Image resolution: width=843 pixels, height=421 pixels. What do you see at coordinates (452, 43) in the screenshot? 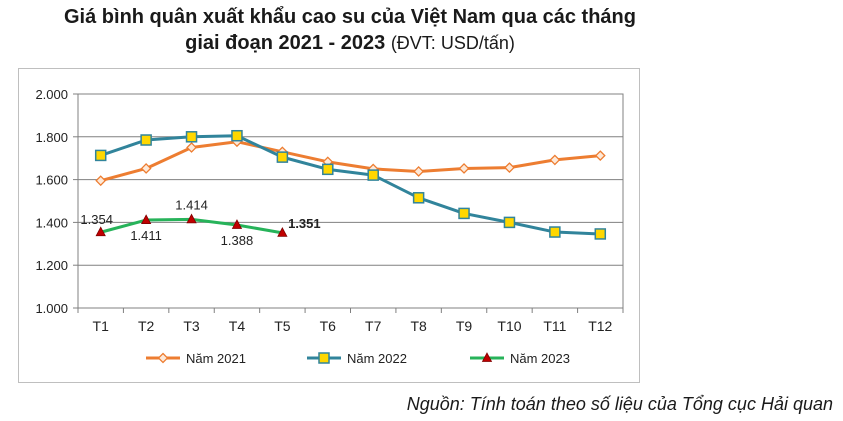
I see `chart-unit: (ĐVT: USD/tấn)` at bounding box center [452, 43].